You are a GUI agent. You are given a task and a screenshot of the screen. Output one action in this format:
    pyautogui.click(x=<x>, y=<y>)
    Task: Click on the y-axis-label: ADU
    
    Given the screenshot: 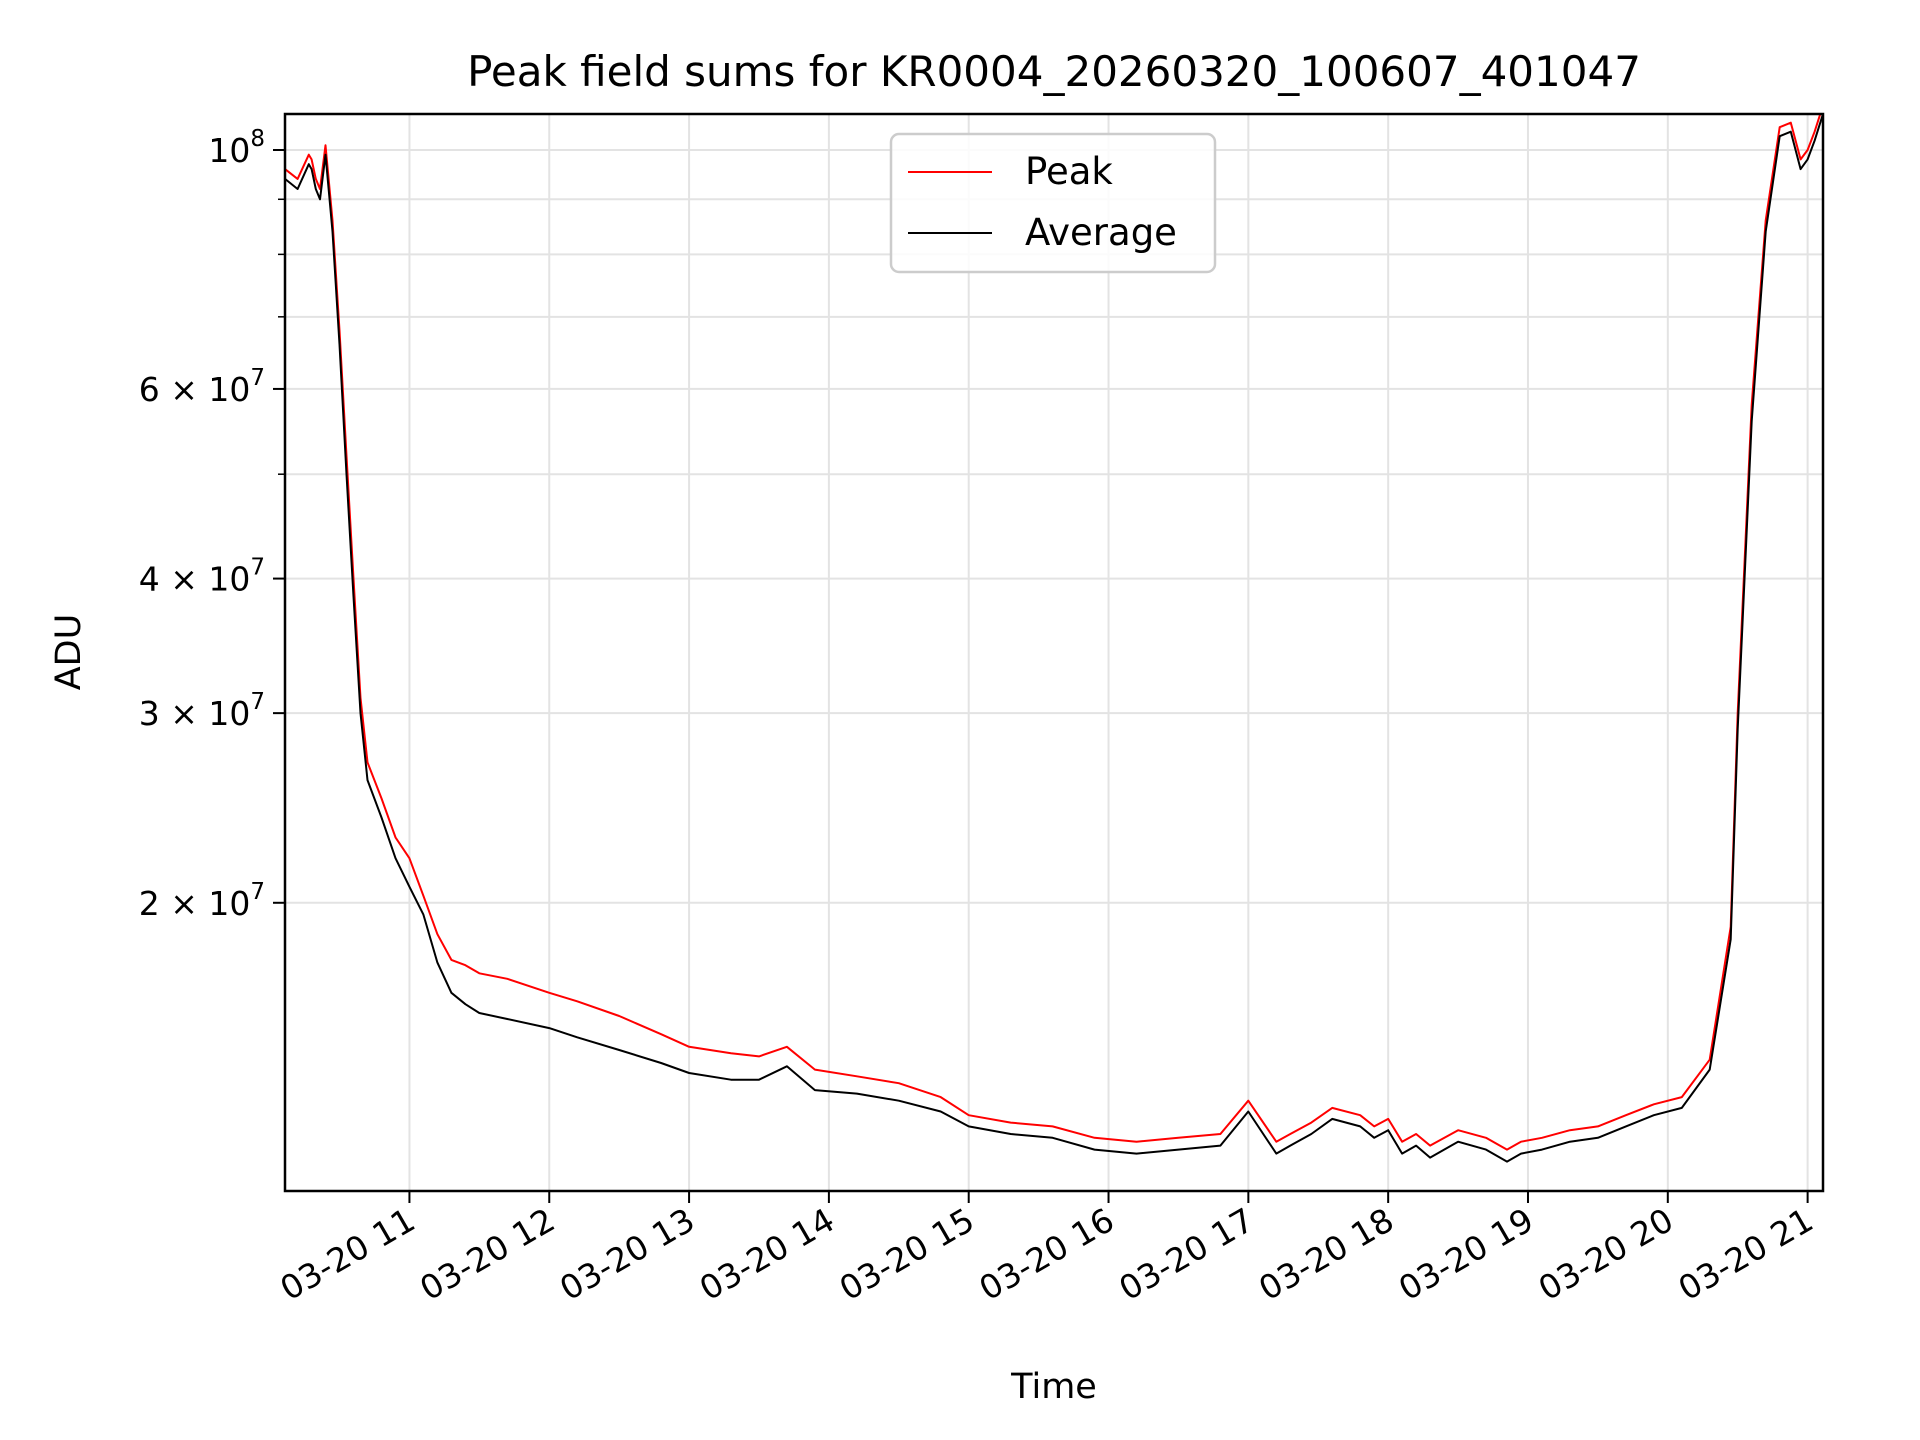 What is the action you would take?
    pyautogui.click(x=69, y=652)
    